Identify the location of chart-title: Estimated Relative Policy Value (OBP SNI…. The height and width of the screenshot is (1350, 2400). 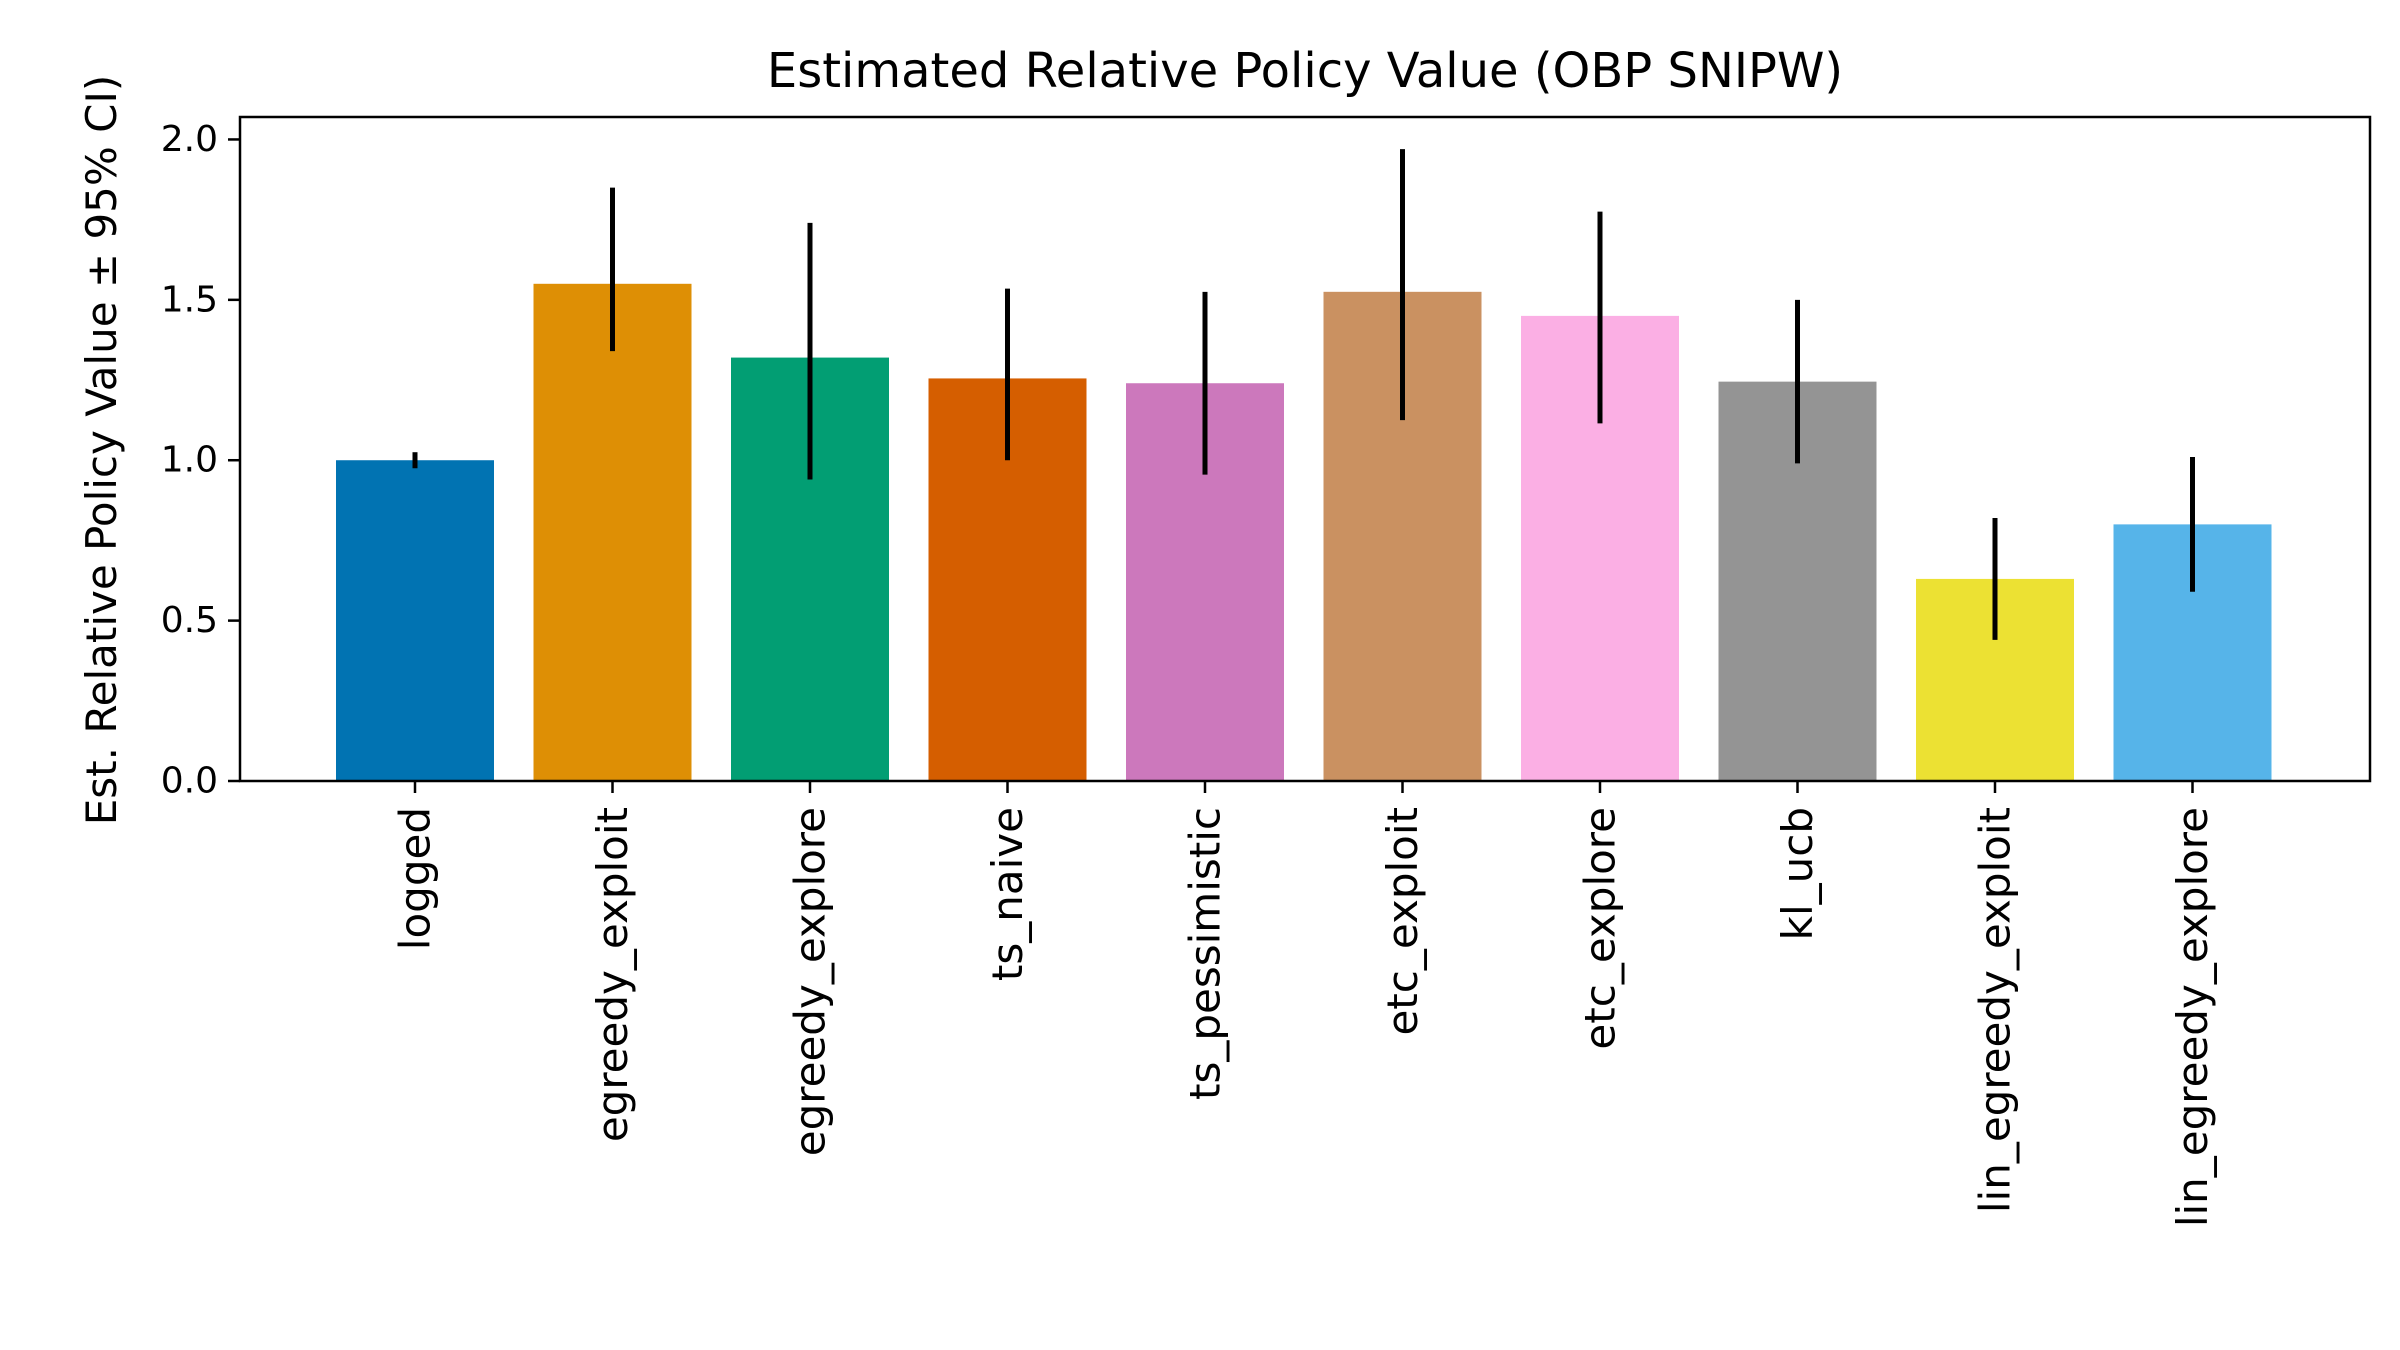
(1305, 71).